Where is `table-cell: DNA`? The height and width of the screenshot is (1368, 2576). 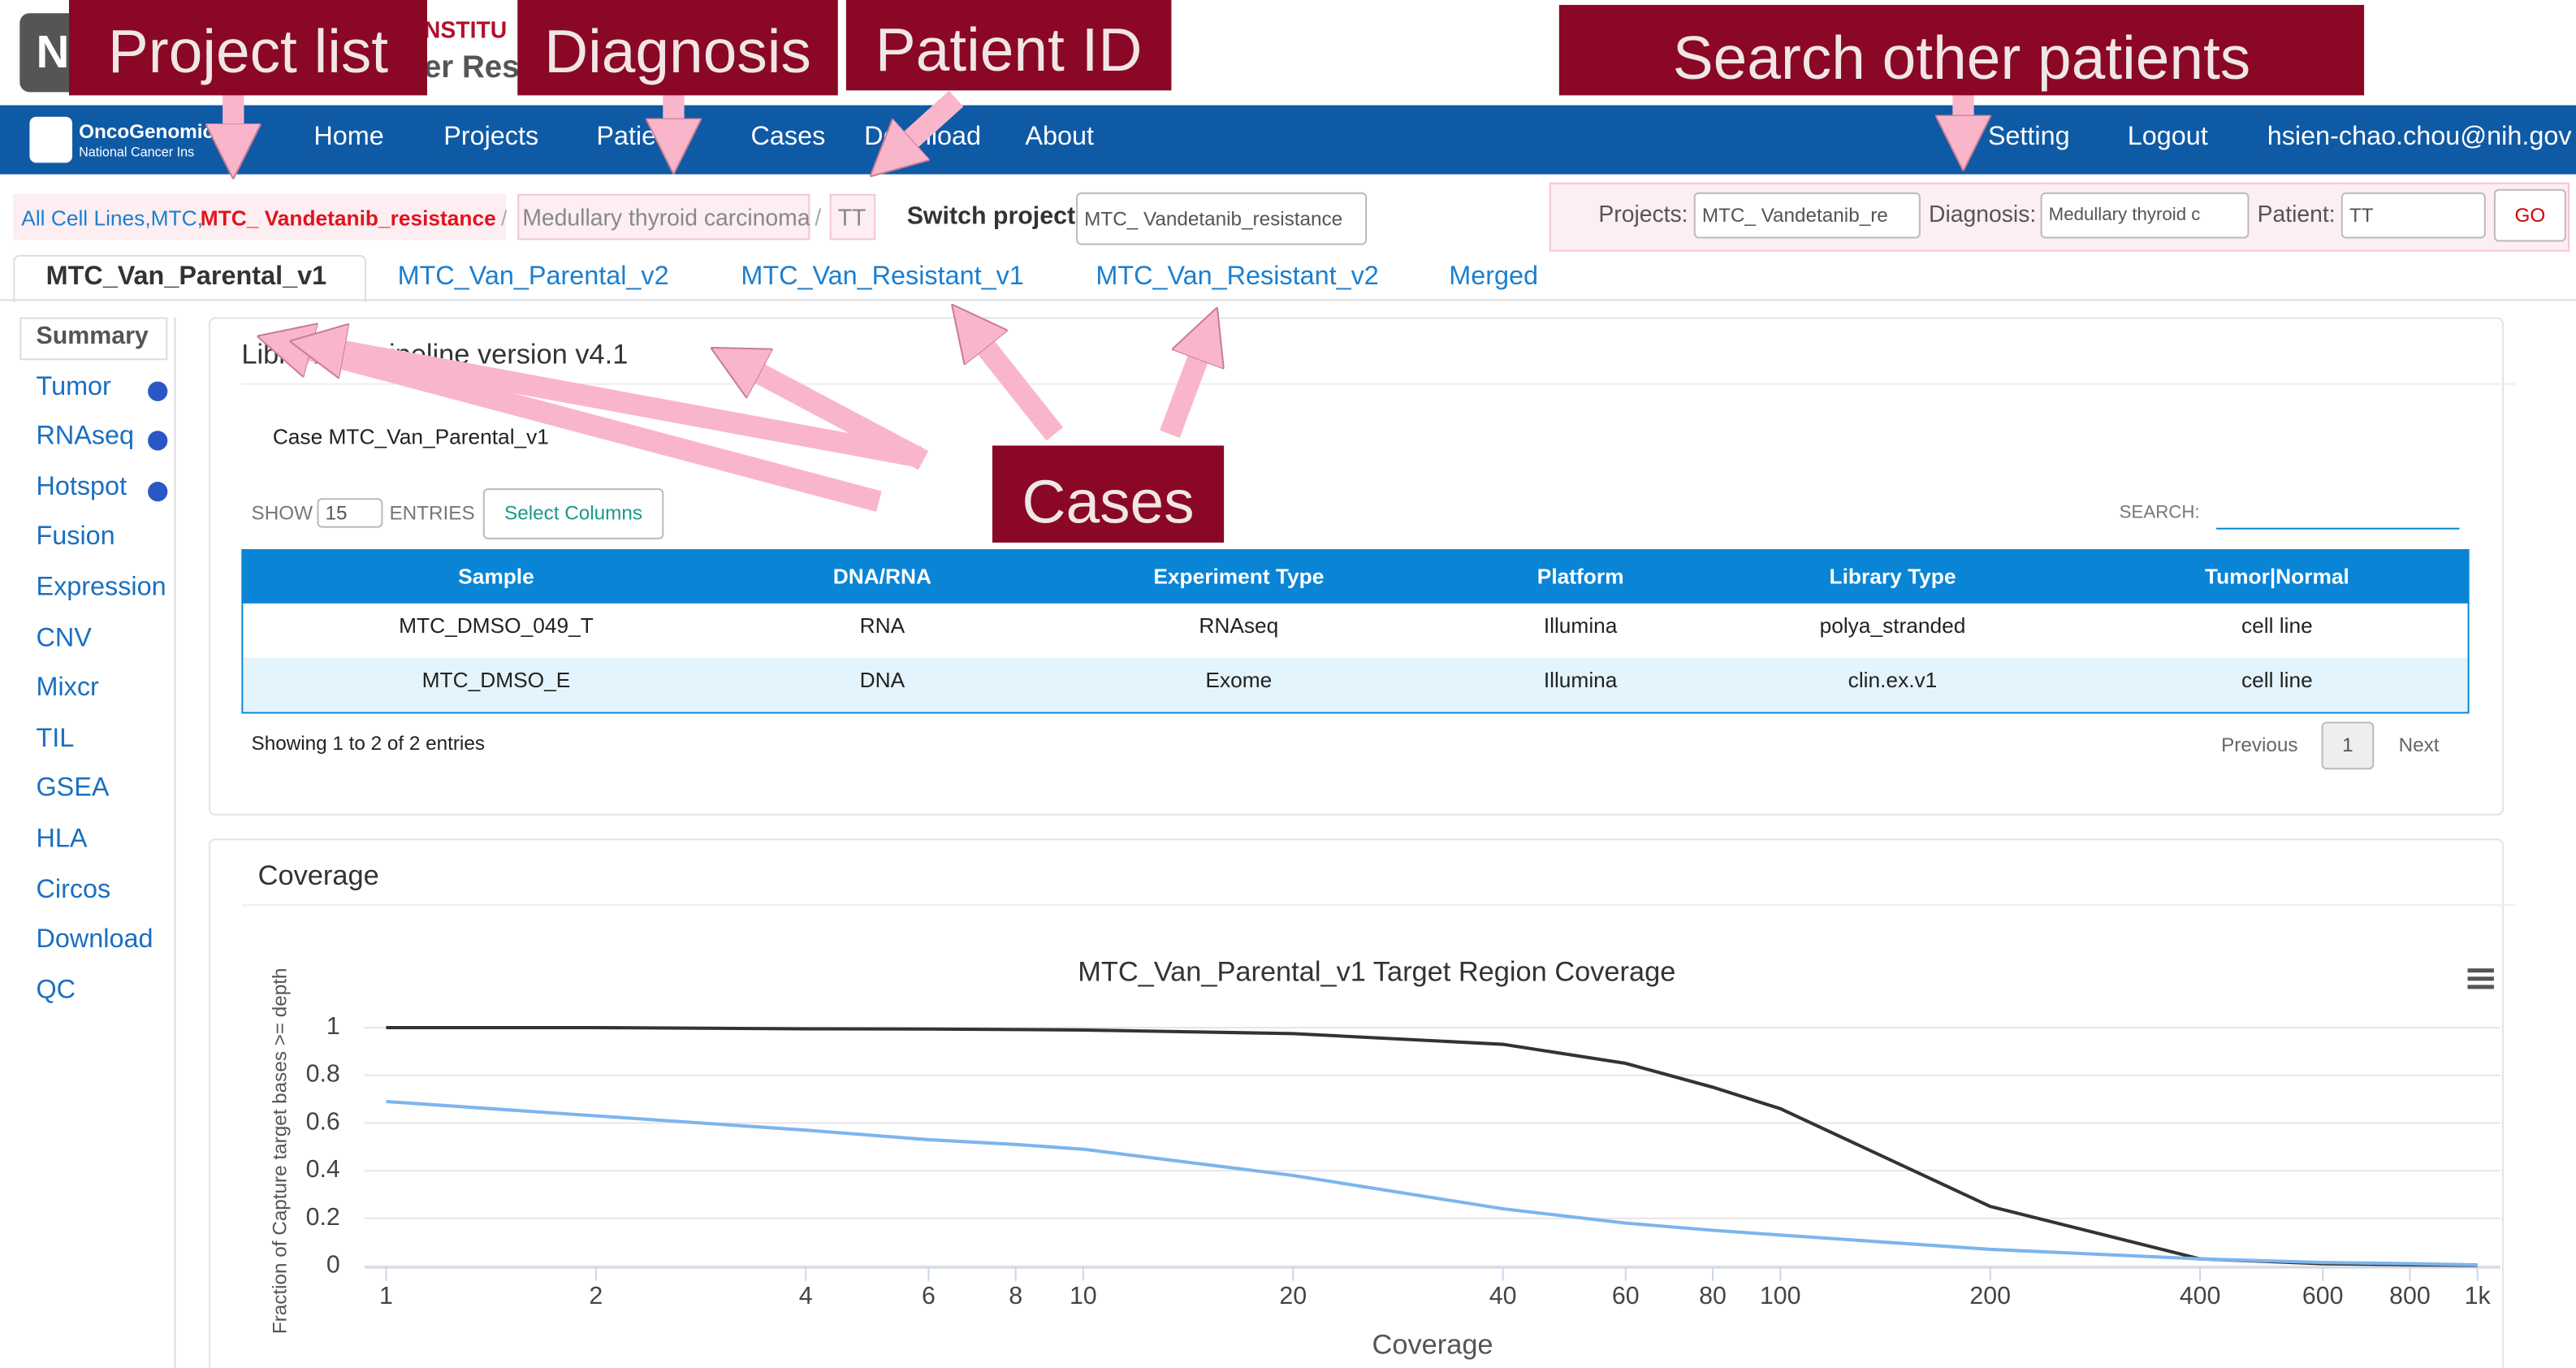 table-cell: DNA is located at coordinates (882, 680).